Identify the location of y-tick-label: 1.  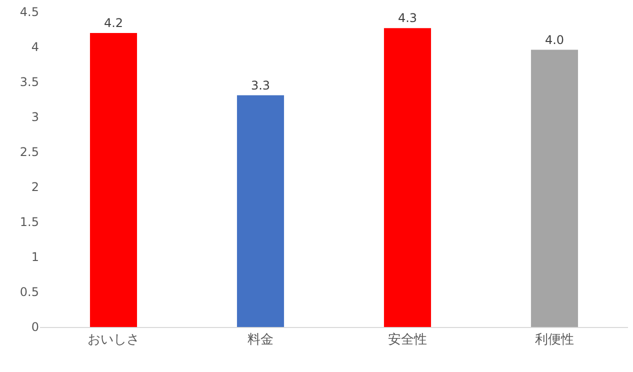
(35, 257).